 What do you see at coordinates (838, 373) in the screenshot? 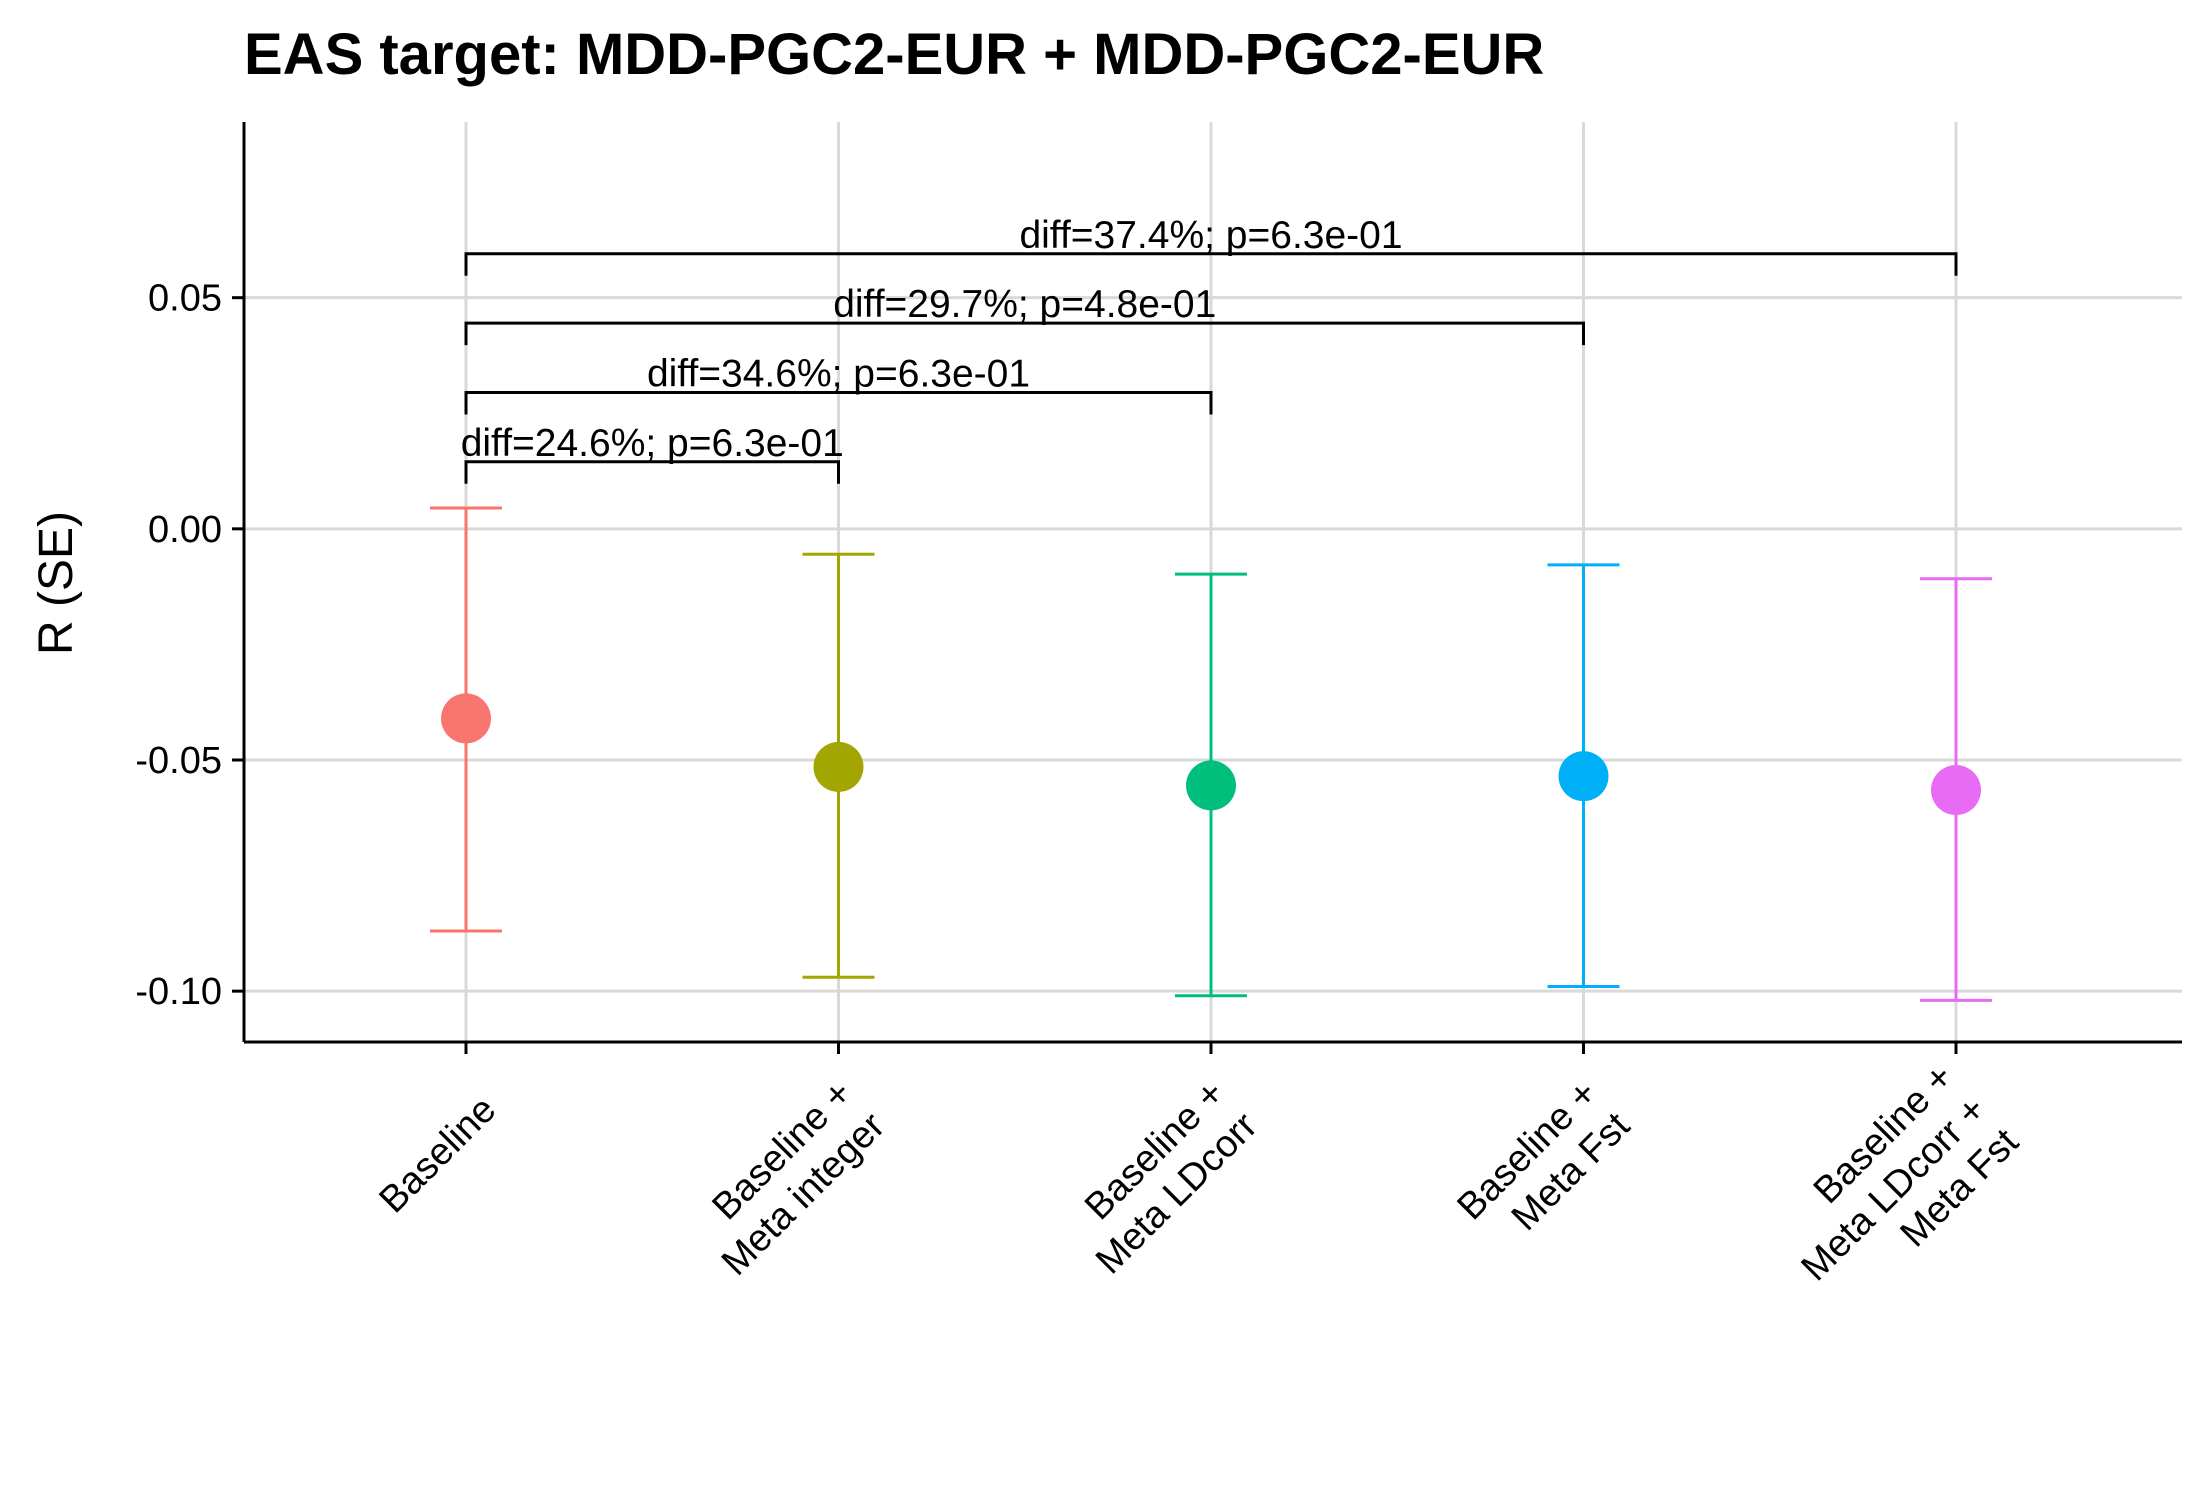
I see `comparison-label: diff=34.6%; p=6.3e-01` at bounding box center [838, 373].